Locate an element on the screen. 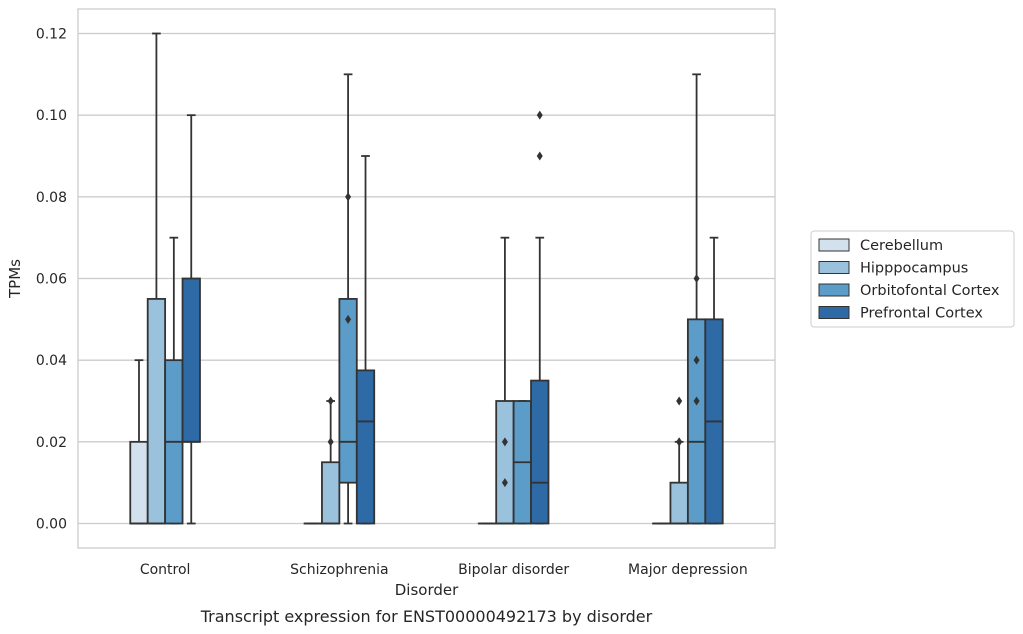 This screenshot has width=1023, height=634. legend-frame is located at coordinates (912, 279).